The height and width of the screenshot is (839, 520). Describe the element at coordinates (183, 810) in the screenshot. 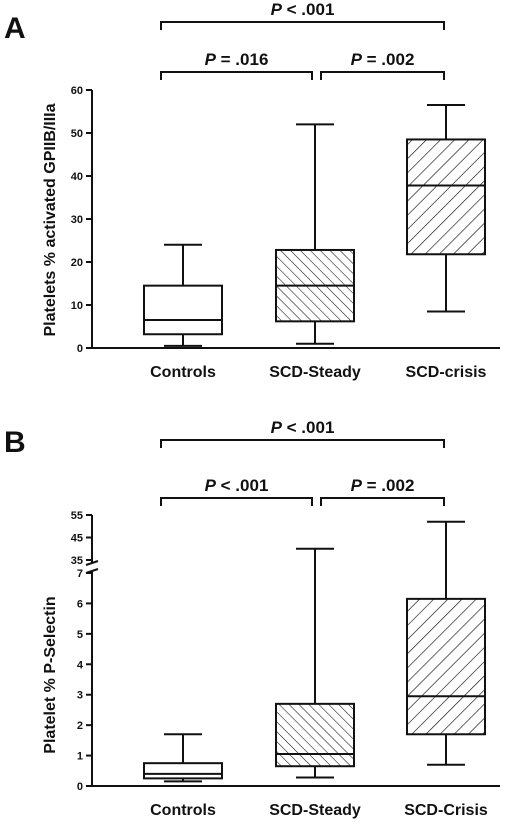

I see `panel-b-x-tick-label: Controls` at that location.